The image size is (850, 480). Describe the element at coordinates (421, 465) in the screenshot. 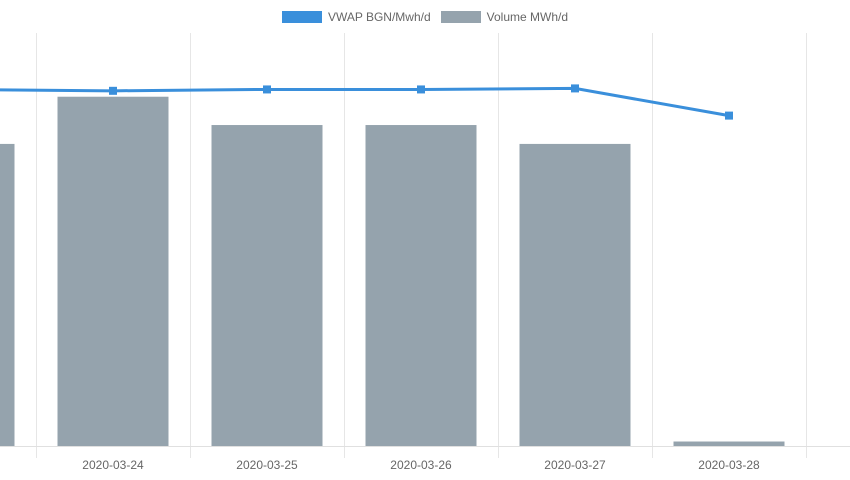

I see `x-tick-label: 2020-03-26` at that location.